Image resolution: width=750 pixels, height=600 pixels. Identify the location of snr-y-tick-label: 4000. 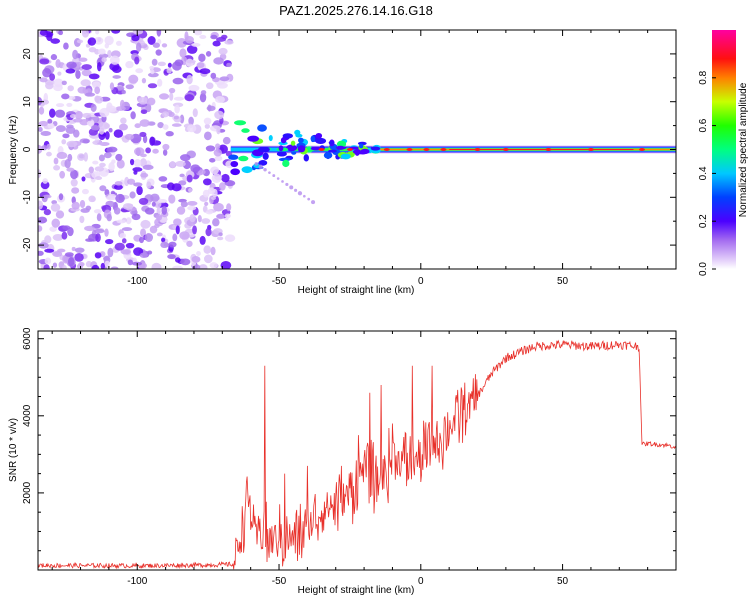
(27, 415).